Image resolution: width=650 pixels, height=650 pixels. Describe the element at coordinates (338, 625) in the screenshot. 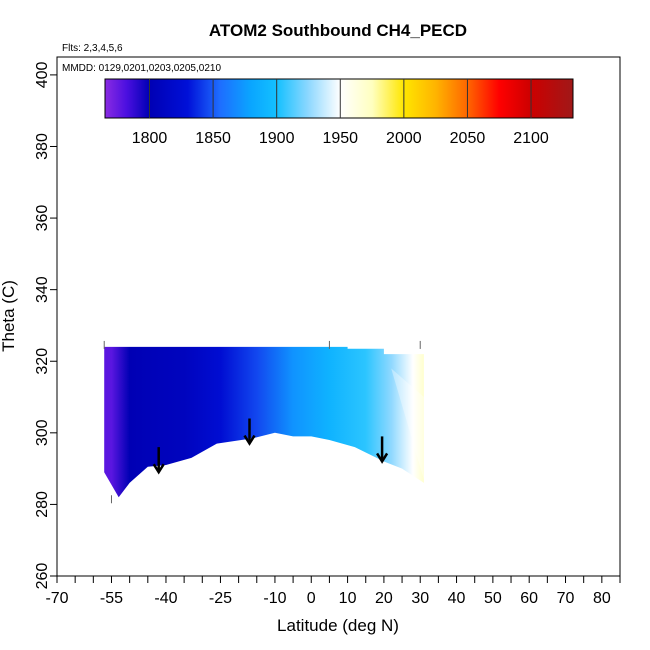

I see `x-axis-label: Latitude (deg N)` at that location.